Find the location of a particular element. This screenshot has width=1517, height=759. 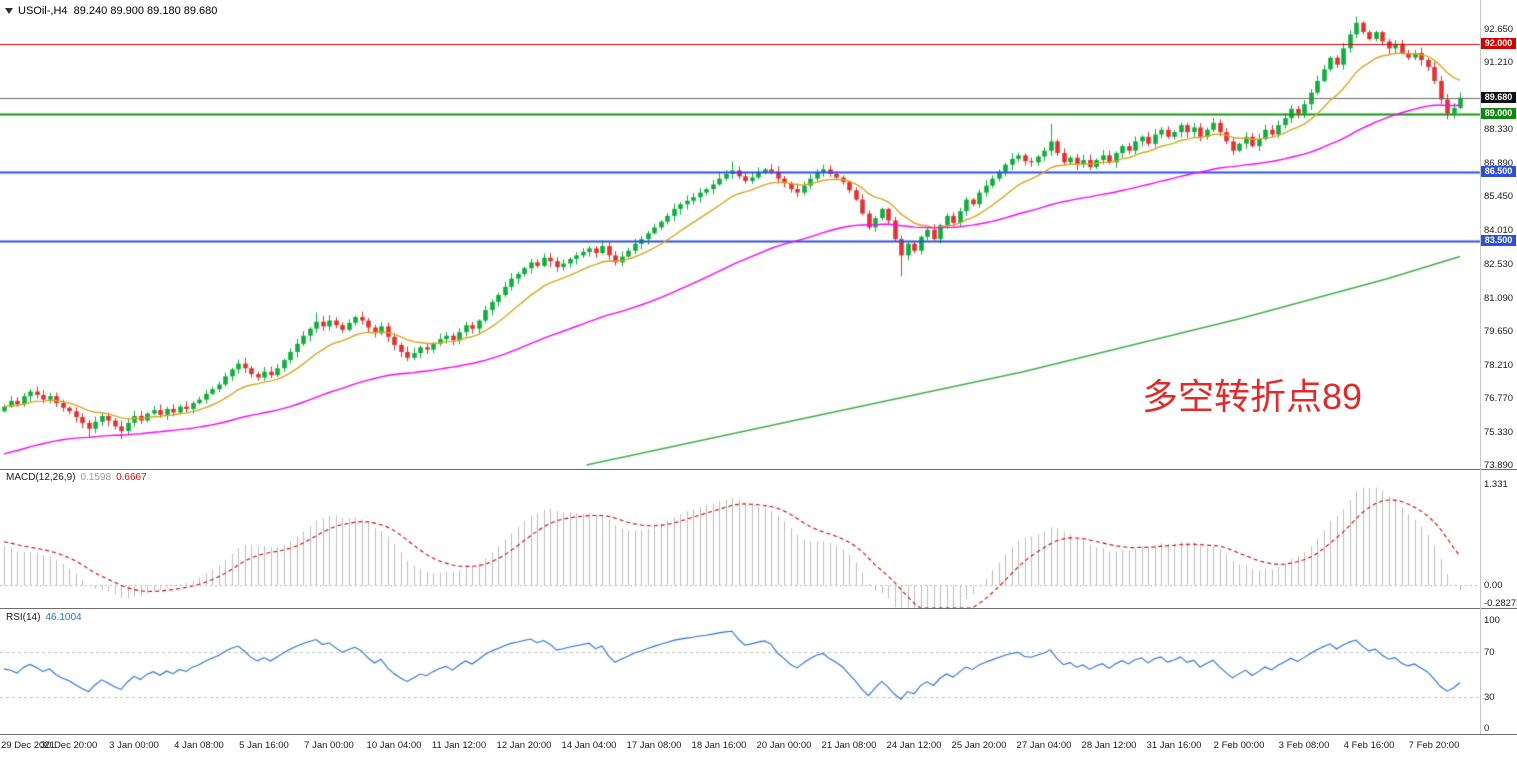

time-axis-label: 7 Feb 20:00 is located at coordinates (1434, 745).